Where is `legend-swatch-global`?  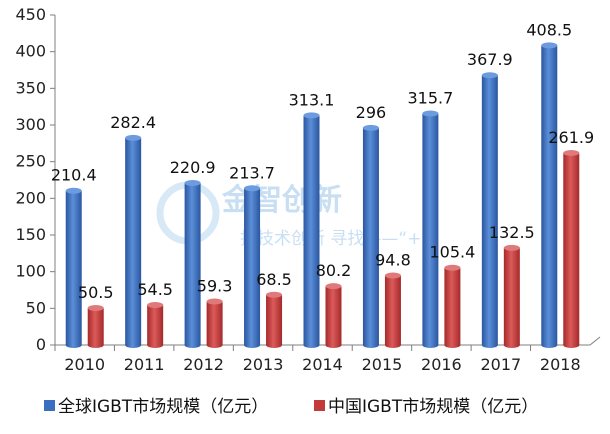 legend-swatch-global is located at coordinates (49, 405).